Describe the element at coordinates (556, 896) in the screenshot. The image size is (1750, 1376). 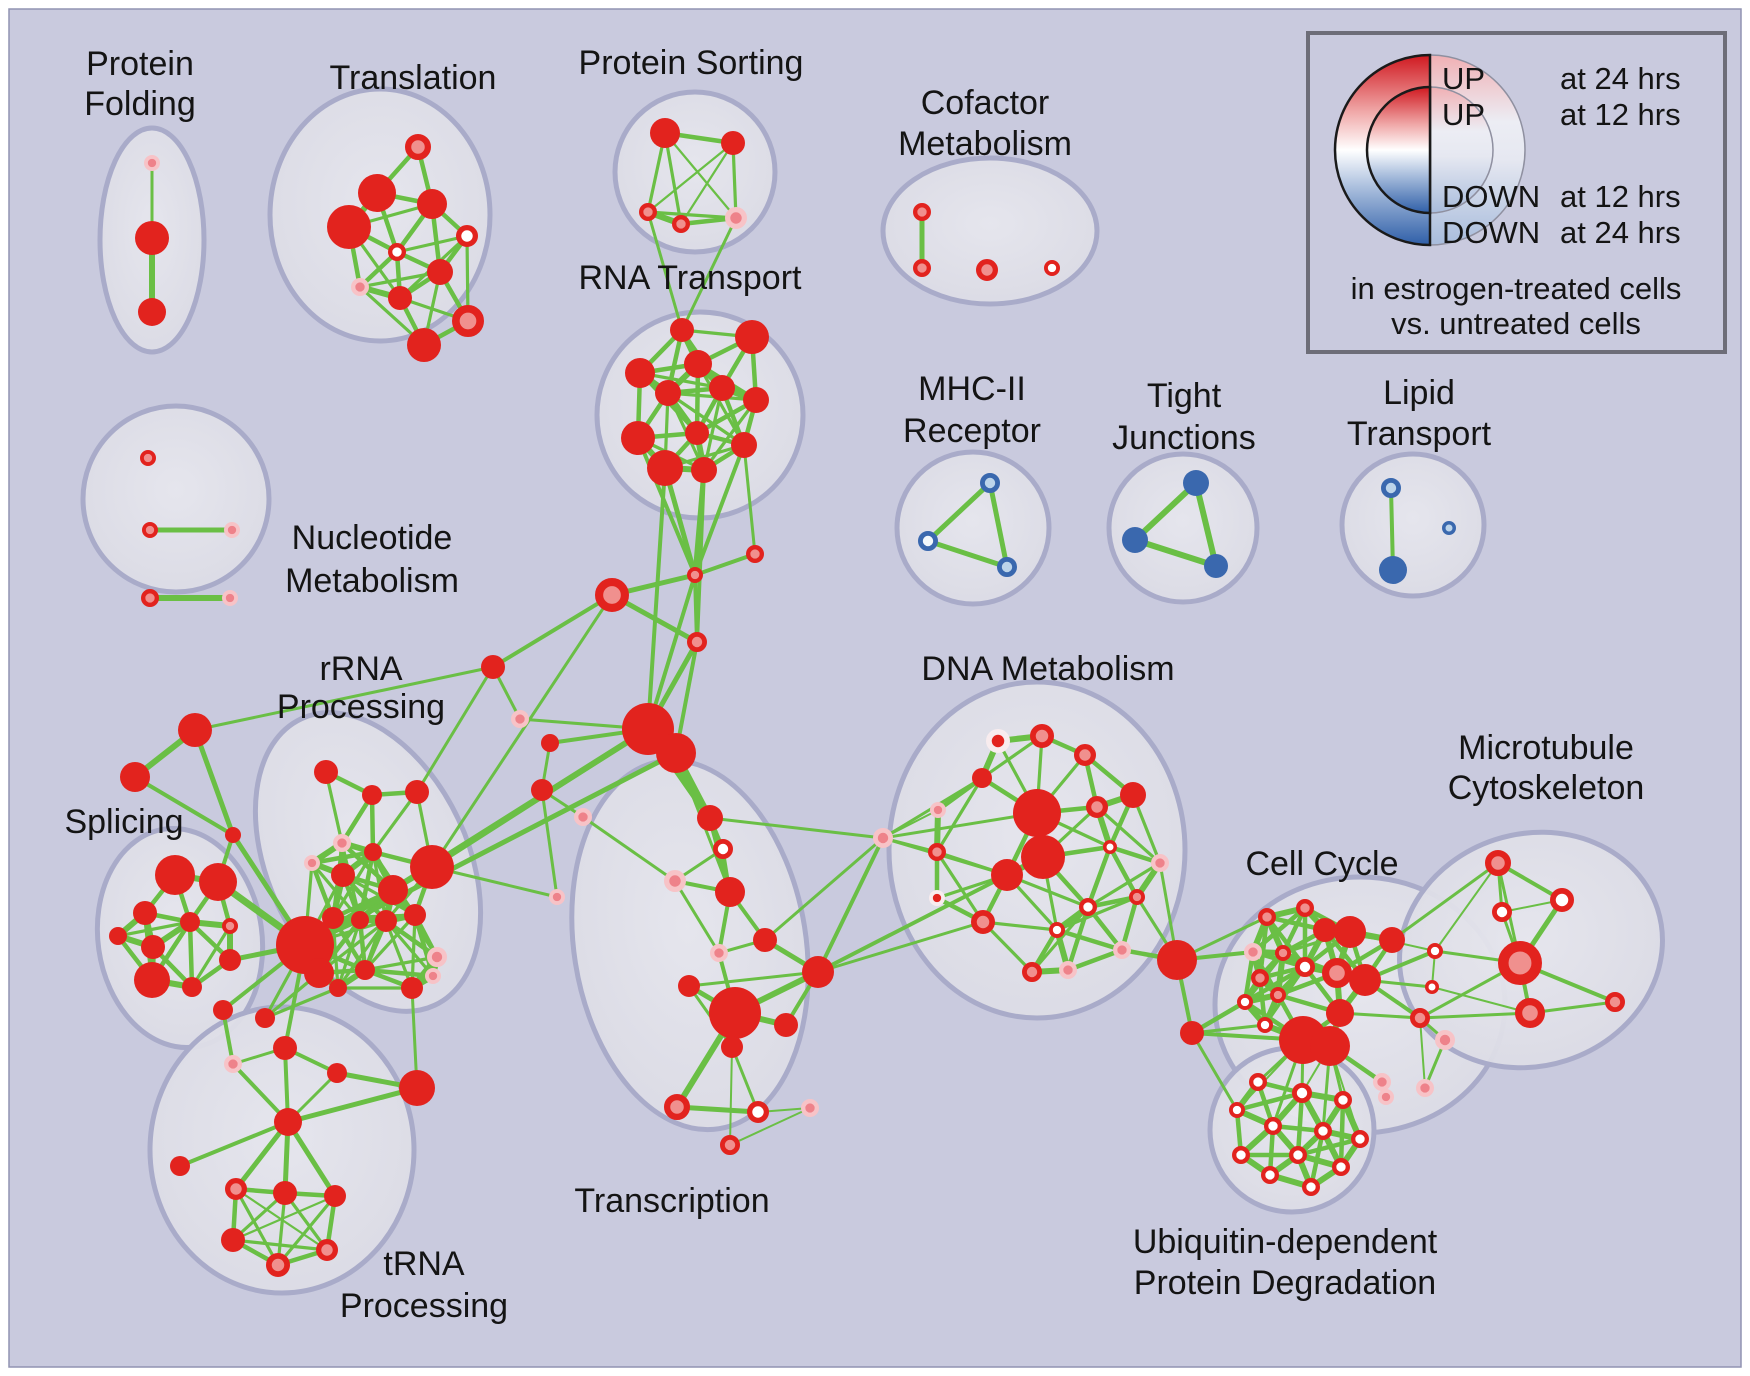
I see `gene-node-tc5` at that location.